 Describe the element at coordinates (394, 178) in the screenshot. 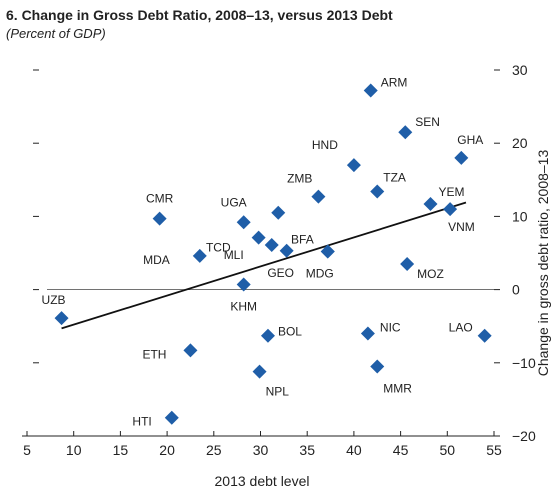

I see `point-label: TZA` at that location.